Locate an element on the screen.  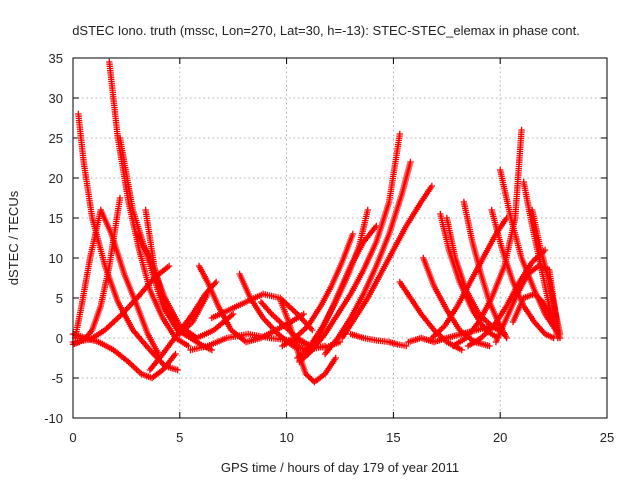
y-tick-label: -5 is located at coordinates (57, 378).